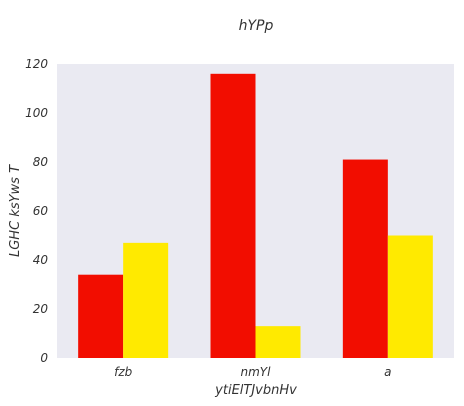 This screenshot has height=406, width=464. What do you see at coordinates (44, 358) in the screenshot?
I see `y-tick-label: 0` at bounding box center [44, 358].